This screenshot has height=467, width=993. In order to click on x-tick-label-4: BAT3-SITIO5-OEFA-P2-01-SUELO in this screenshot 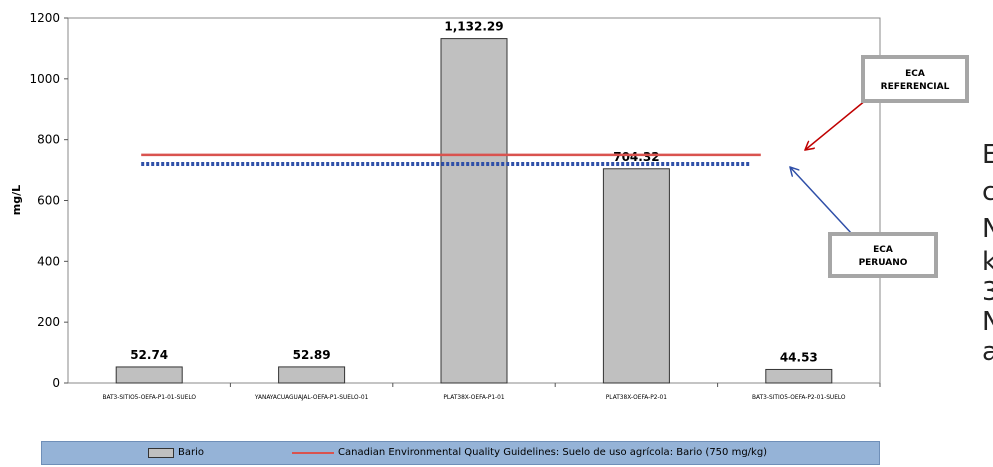, I will do `click(799, 397)`.